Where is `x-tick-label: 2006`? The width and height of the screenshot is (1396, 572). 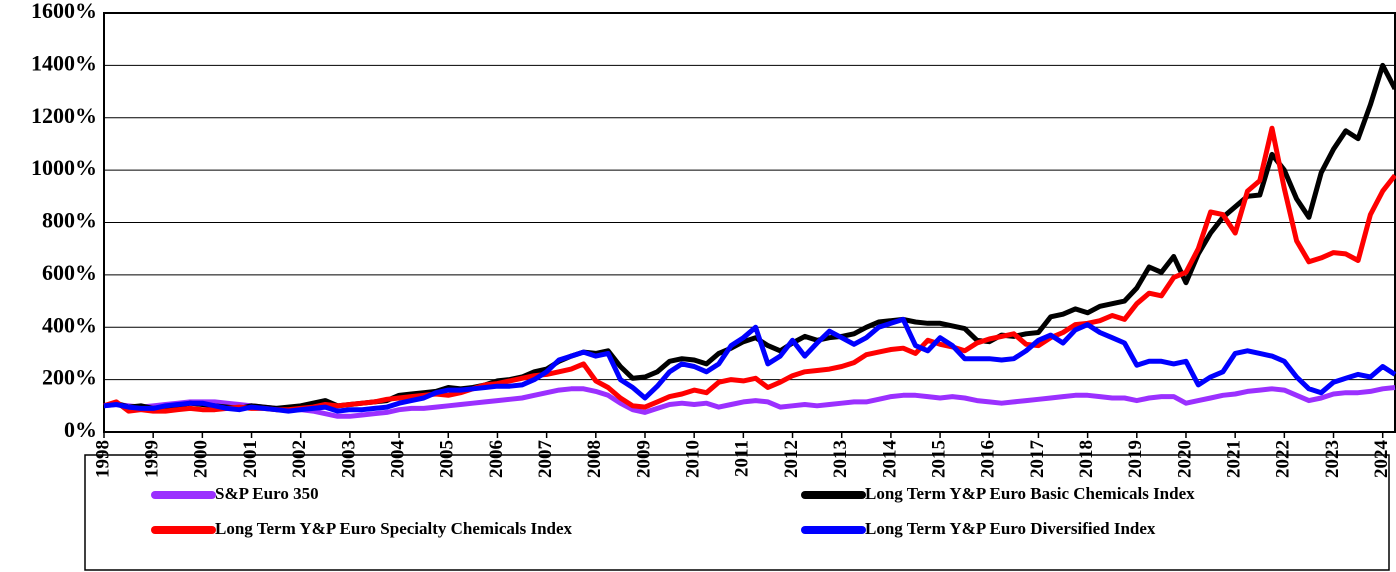 x-tick-label: 2006 is located at coordinates (496, 459).